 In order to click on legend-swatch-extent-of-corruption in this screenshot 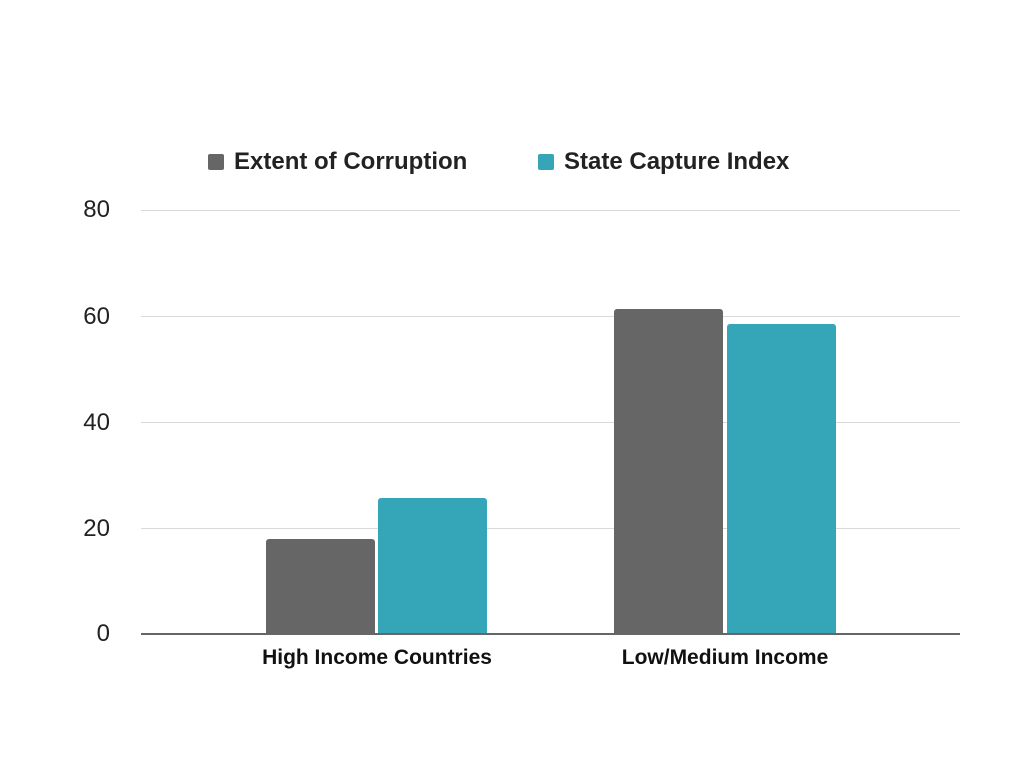, I will do `click(216, 162)`.